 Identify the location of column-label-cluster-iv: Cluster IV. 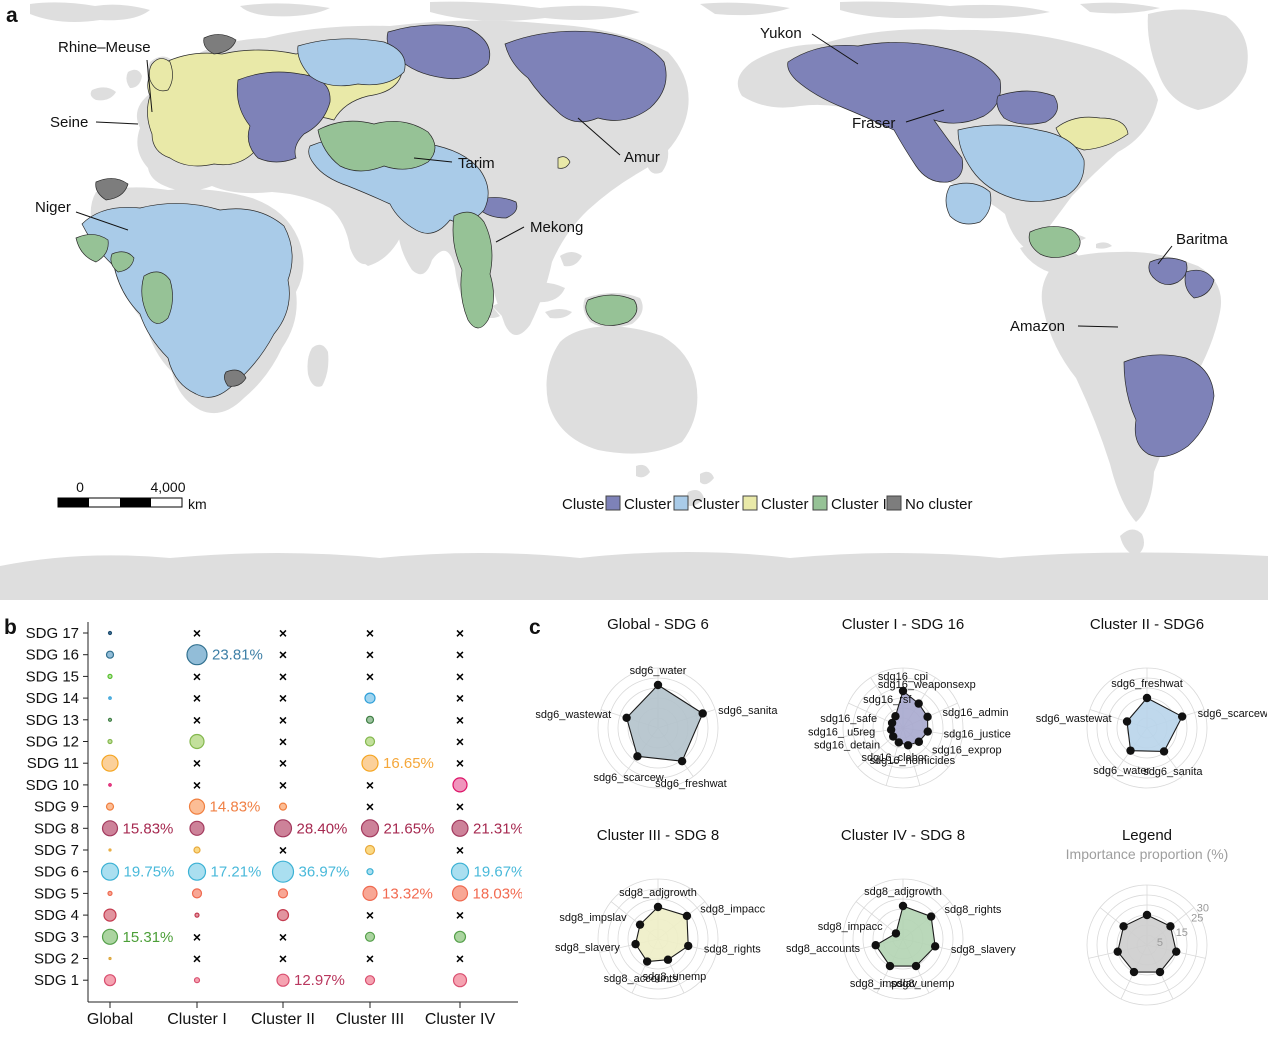
(460, 1019).